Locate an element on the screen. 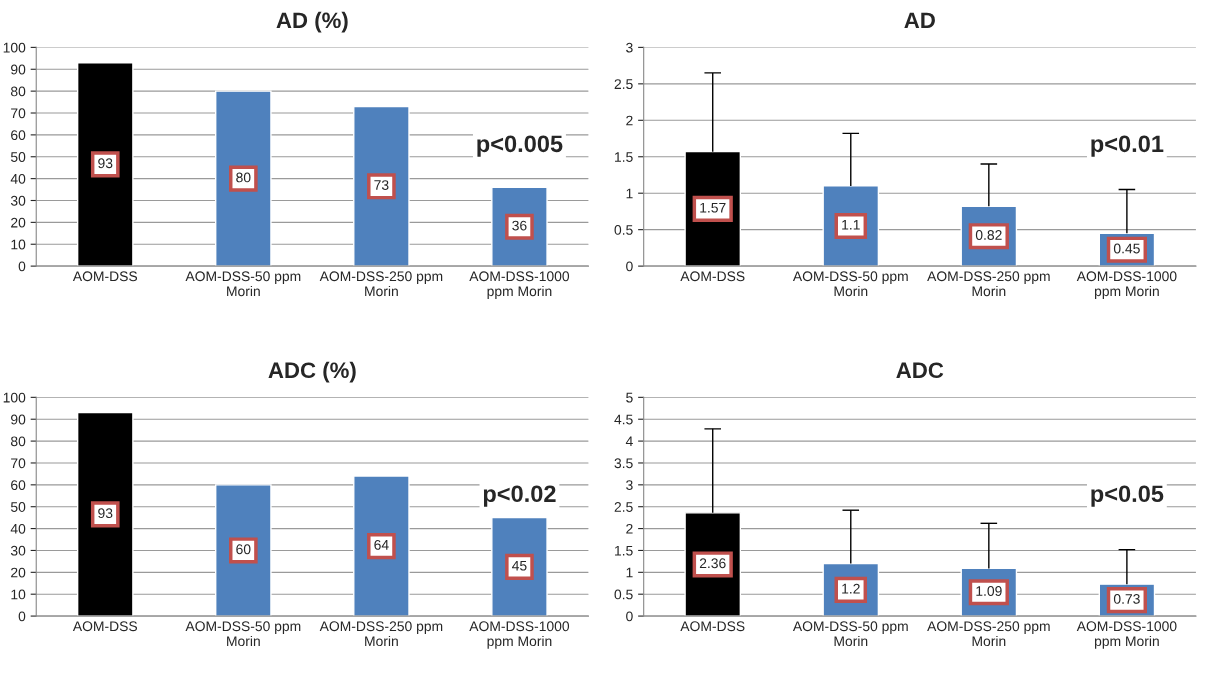  annotation: p<0.05 is located at coordinates (1127, 496).